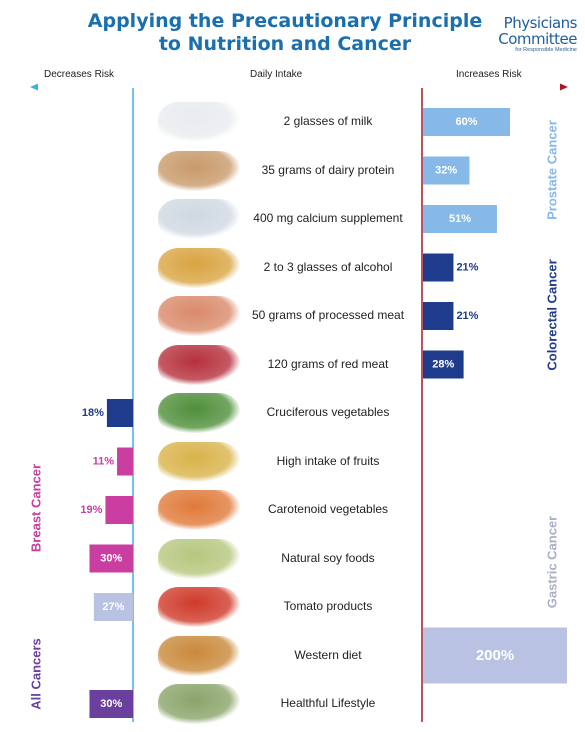 The width and height of the screenshot is (585, 732). I want to click on high-intake-of-fruits-image, so click(199, 461).